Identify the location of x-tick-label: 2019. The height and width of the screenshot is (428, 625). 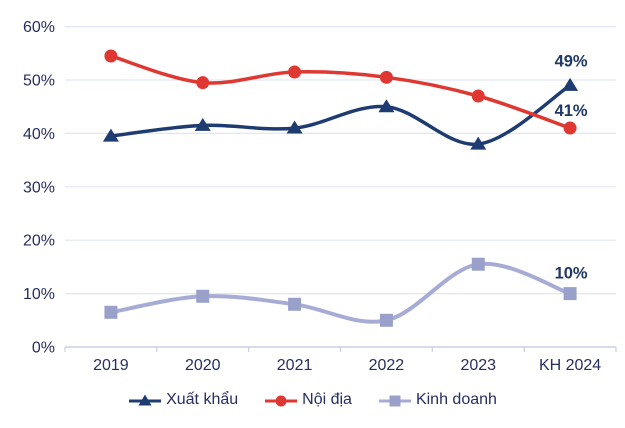
(111, 365).